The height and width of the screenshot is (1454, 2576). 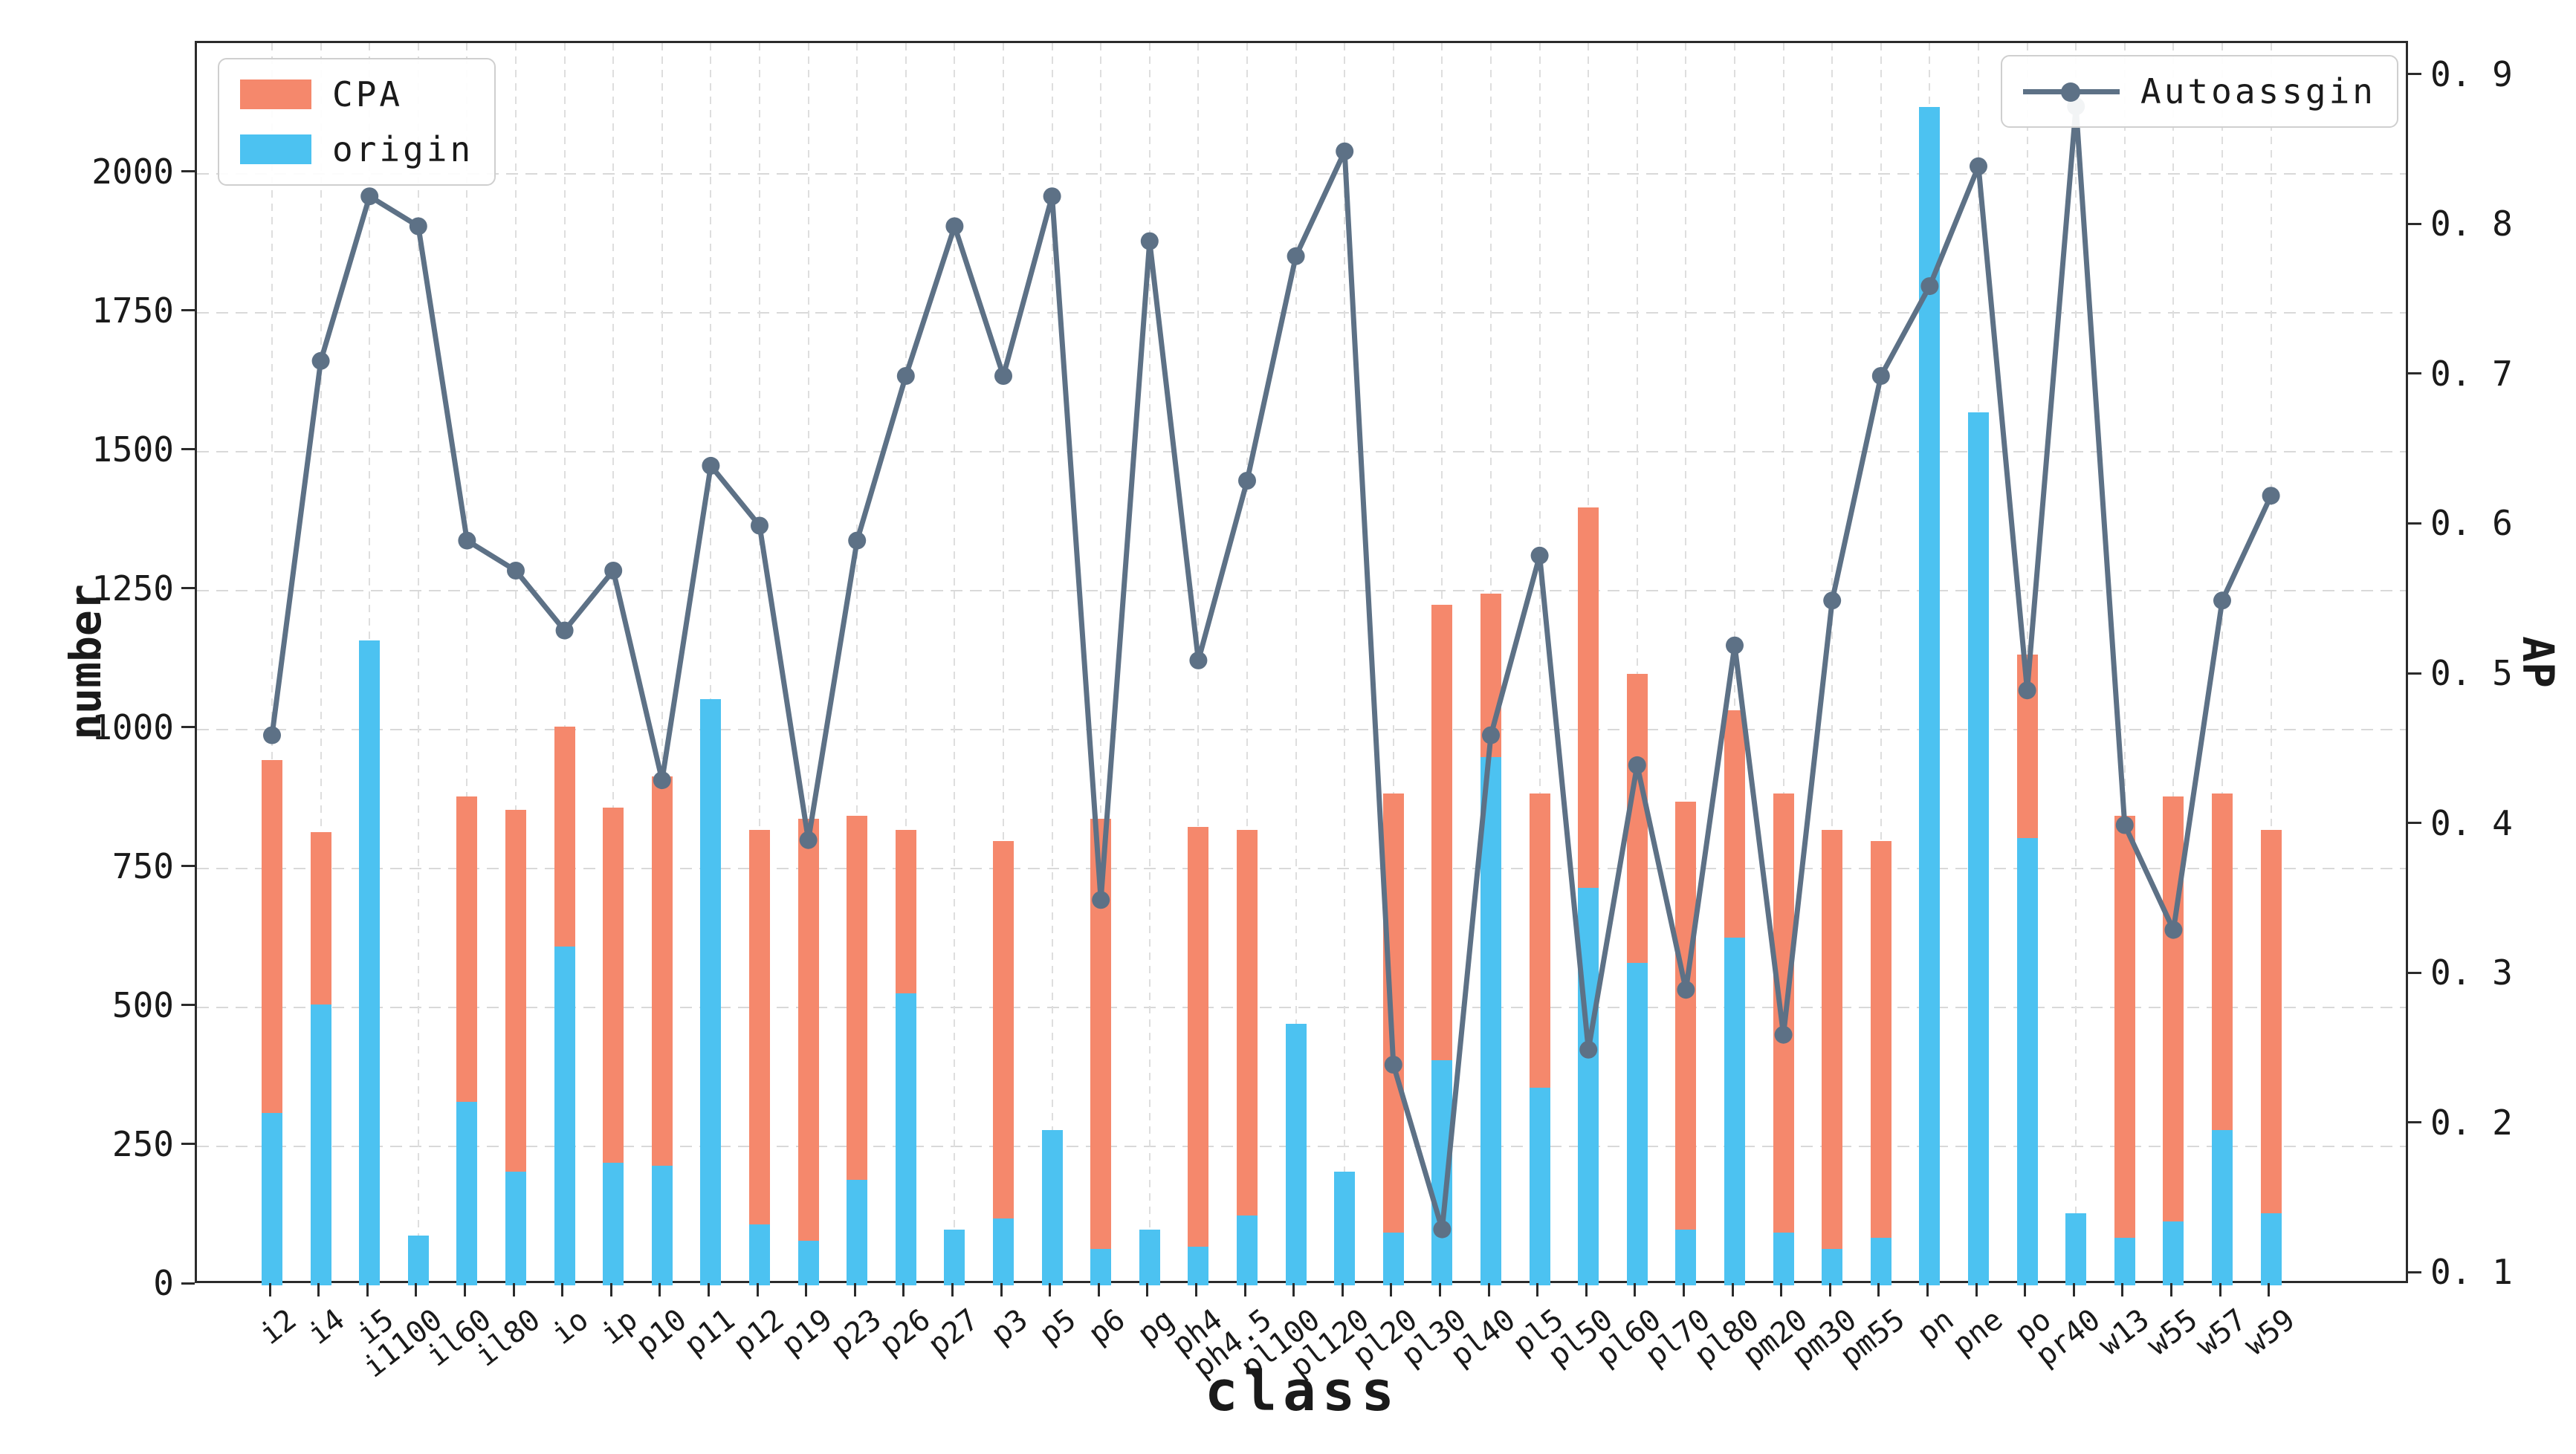 I want to click on line-marker-pne, so click(x=1979, y=166).